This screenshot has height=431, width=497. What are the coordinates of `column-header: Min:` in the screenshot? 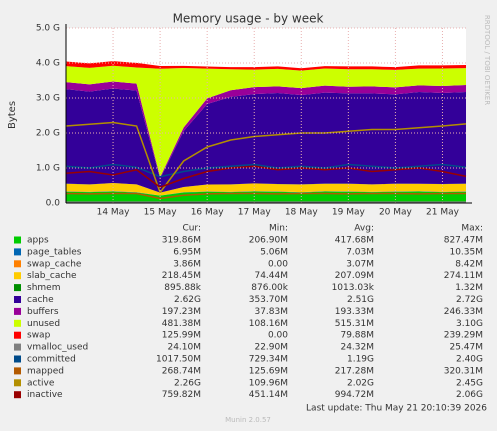 It's located at (278, 229).